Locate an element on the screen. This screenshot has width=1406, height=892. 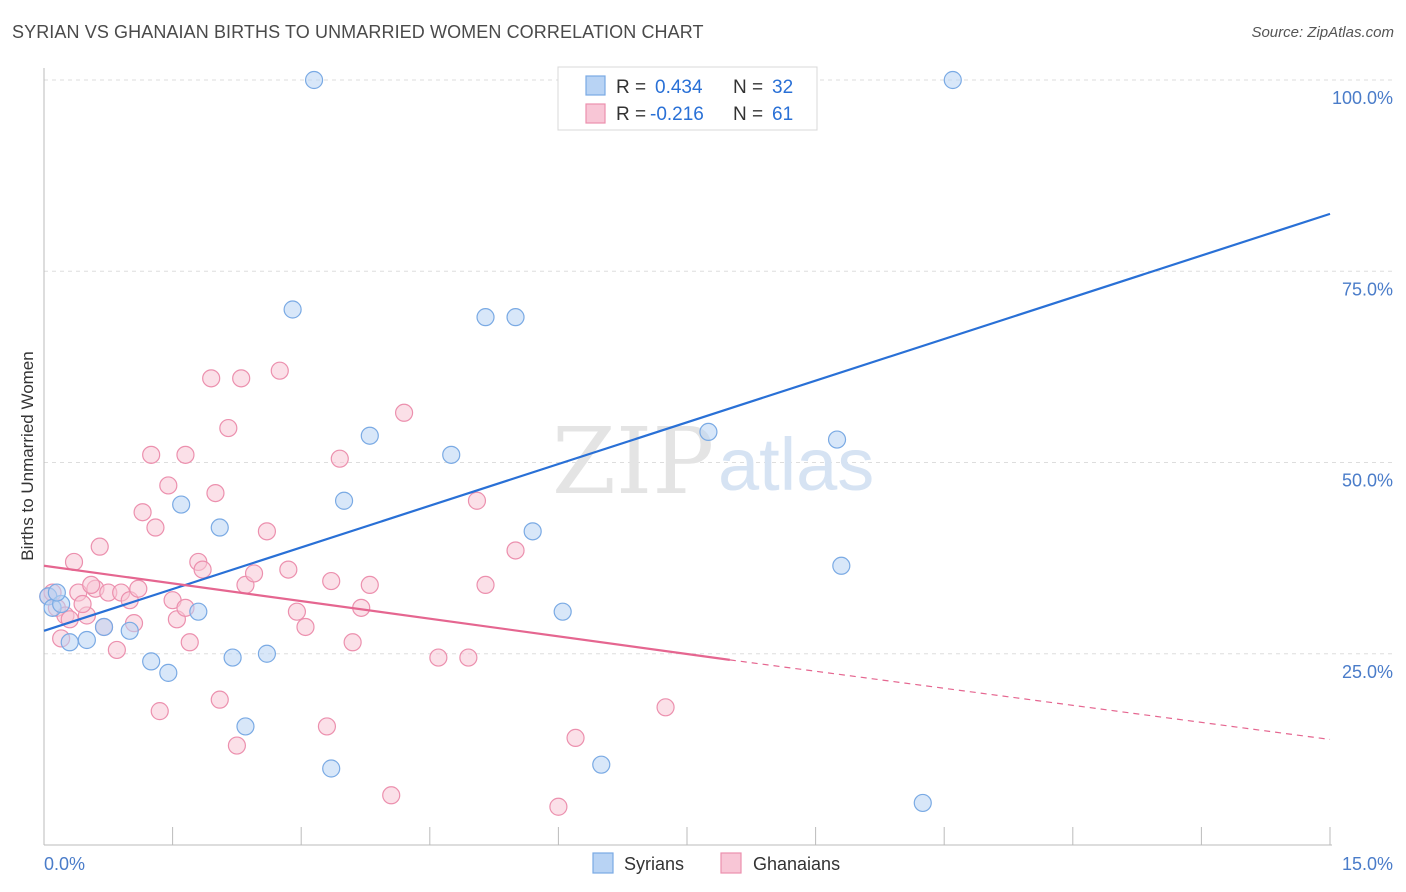
y-tick-labels: 25.0% 50.0% 75.0% 100.0% is located at coordinates (1362, 385).